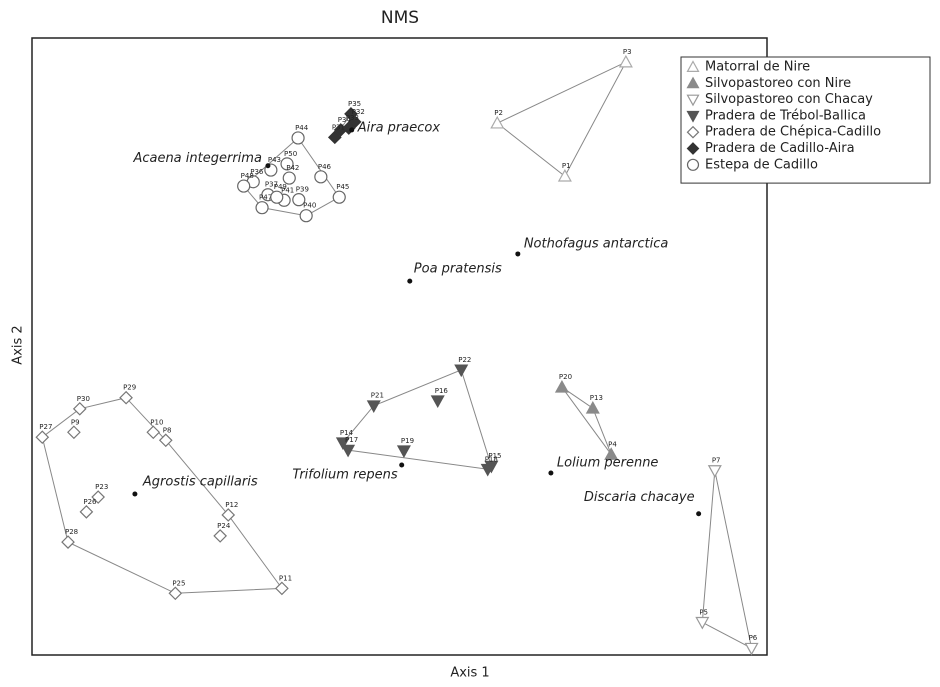  Describe the element at coordinates (247, 176) in the screenshot. I see `point-label: P48` at that location.